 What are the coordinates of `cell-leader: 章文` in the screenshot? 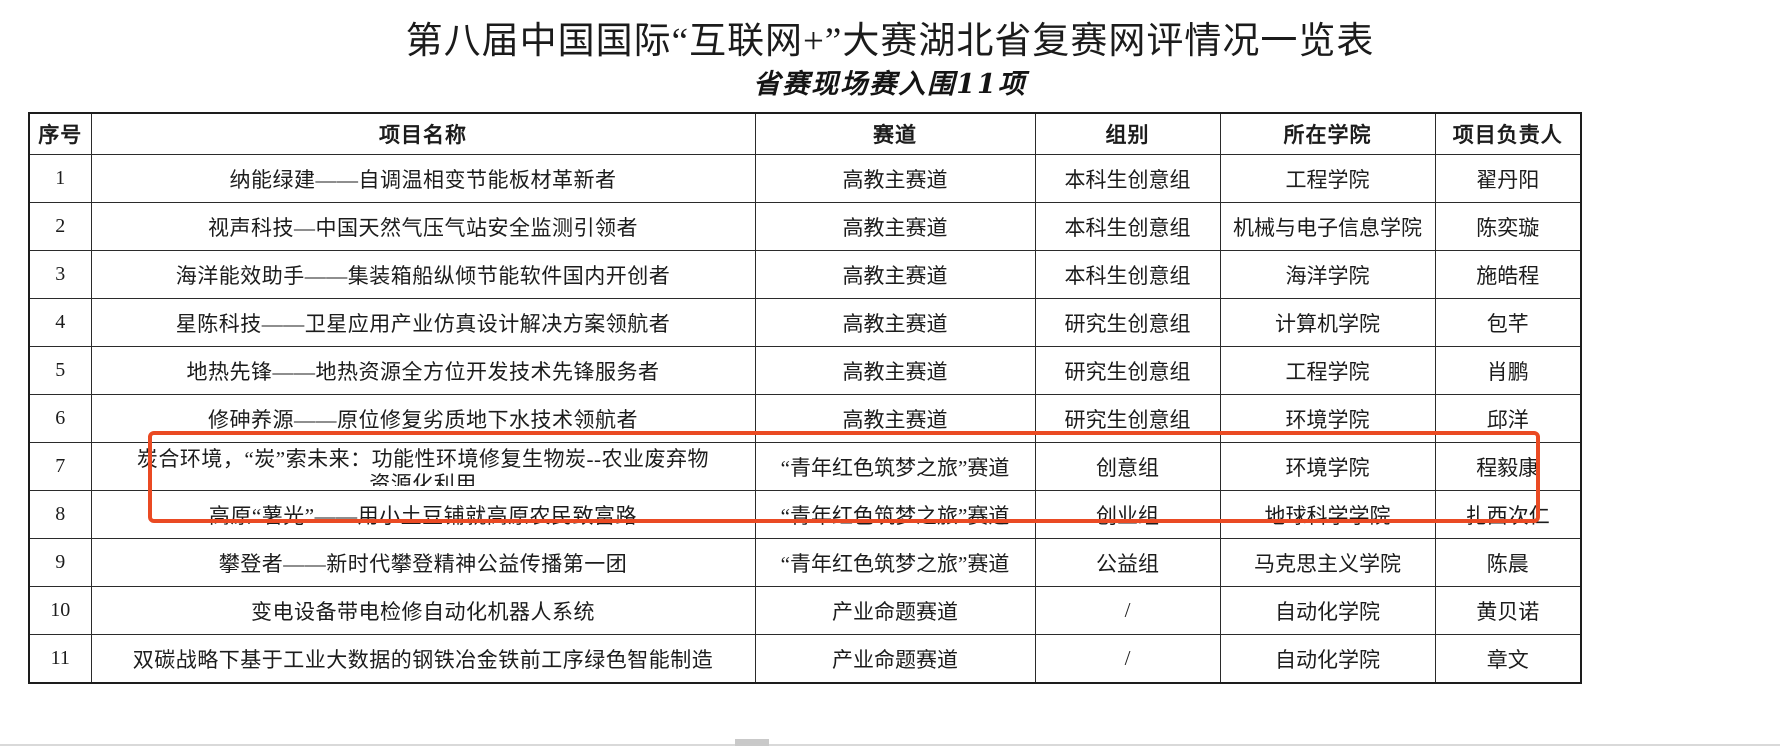 It's located at (1508, 659).